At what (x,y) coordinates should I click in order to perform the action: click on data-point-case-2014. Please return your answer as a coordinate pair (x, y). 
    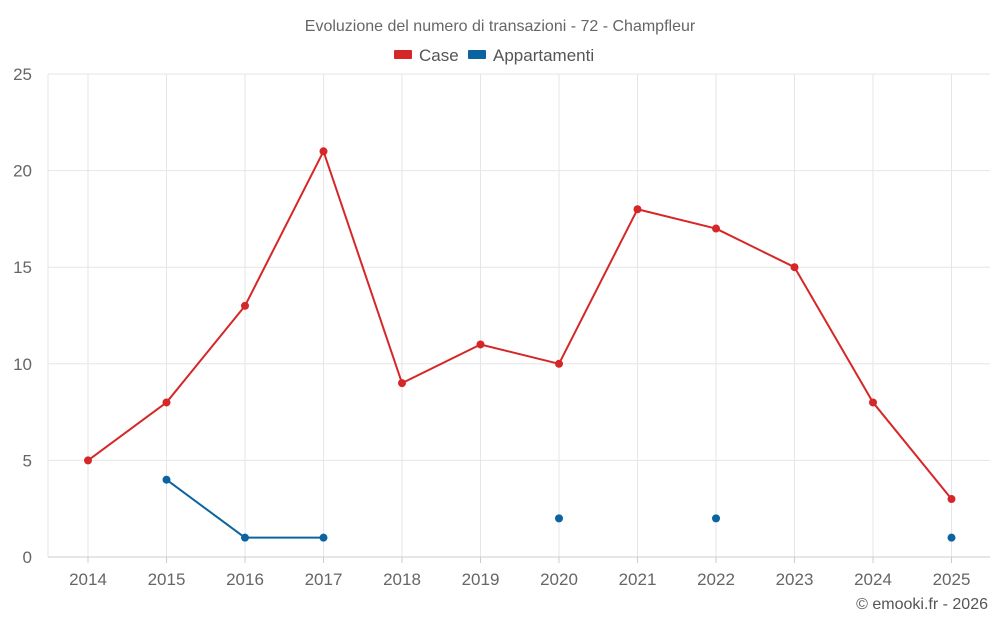
    Looking at the image, I should click on (88, 460).